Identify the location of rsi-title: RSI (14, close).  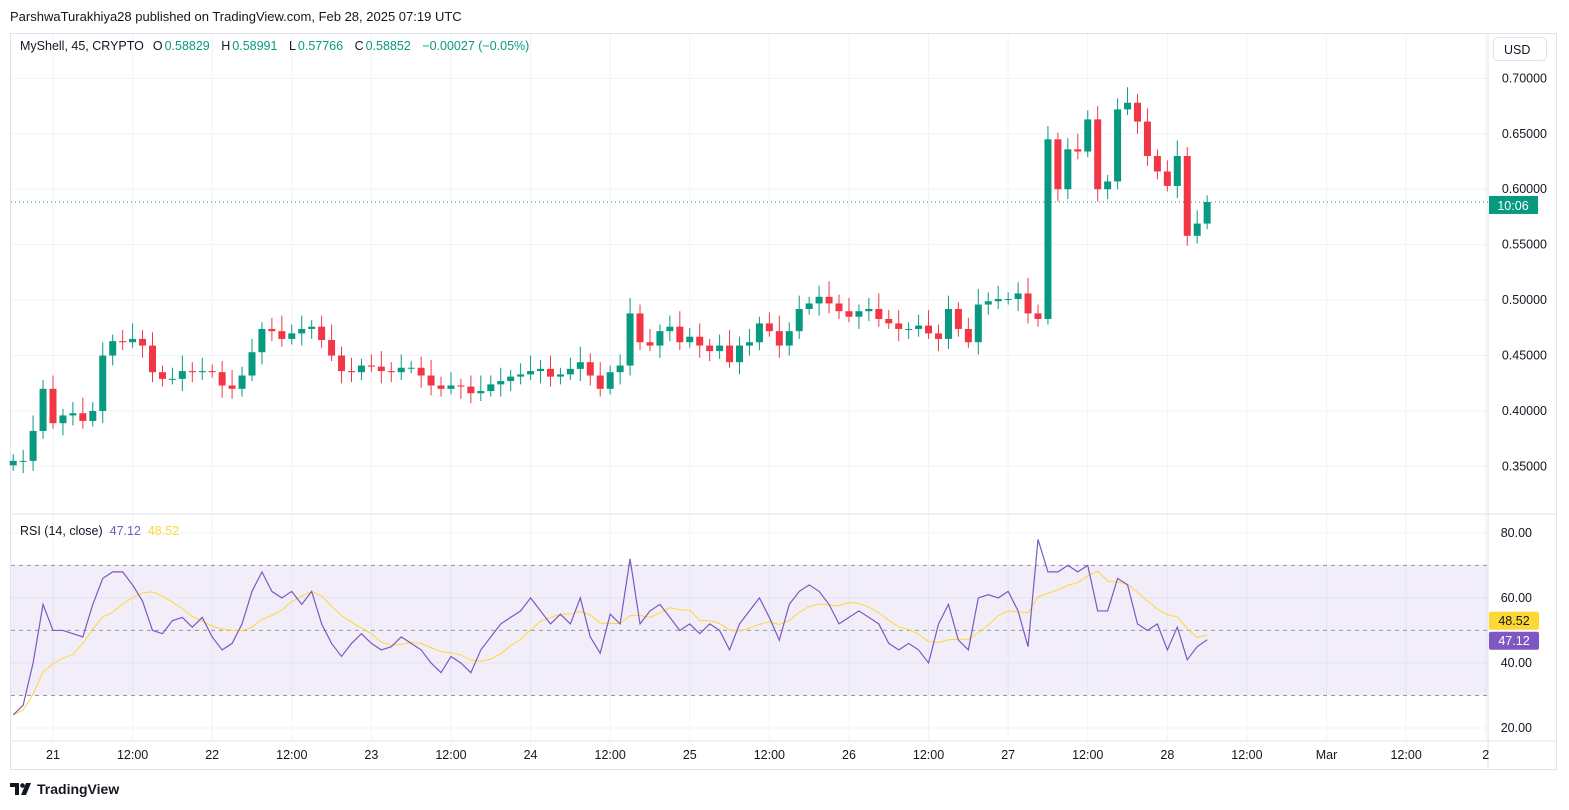
(61, 531).